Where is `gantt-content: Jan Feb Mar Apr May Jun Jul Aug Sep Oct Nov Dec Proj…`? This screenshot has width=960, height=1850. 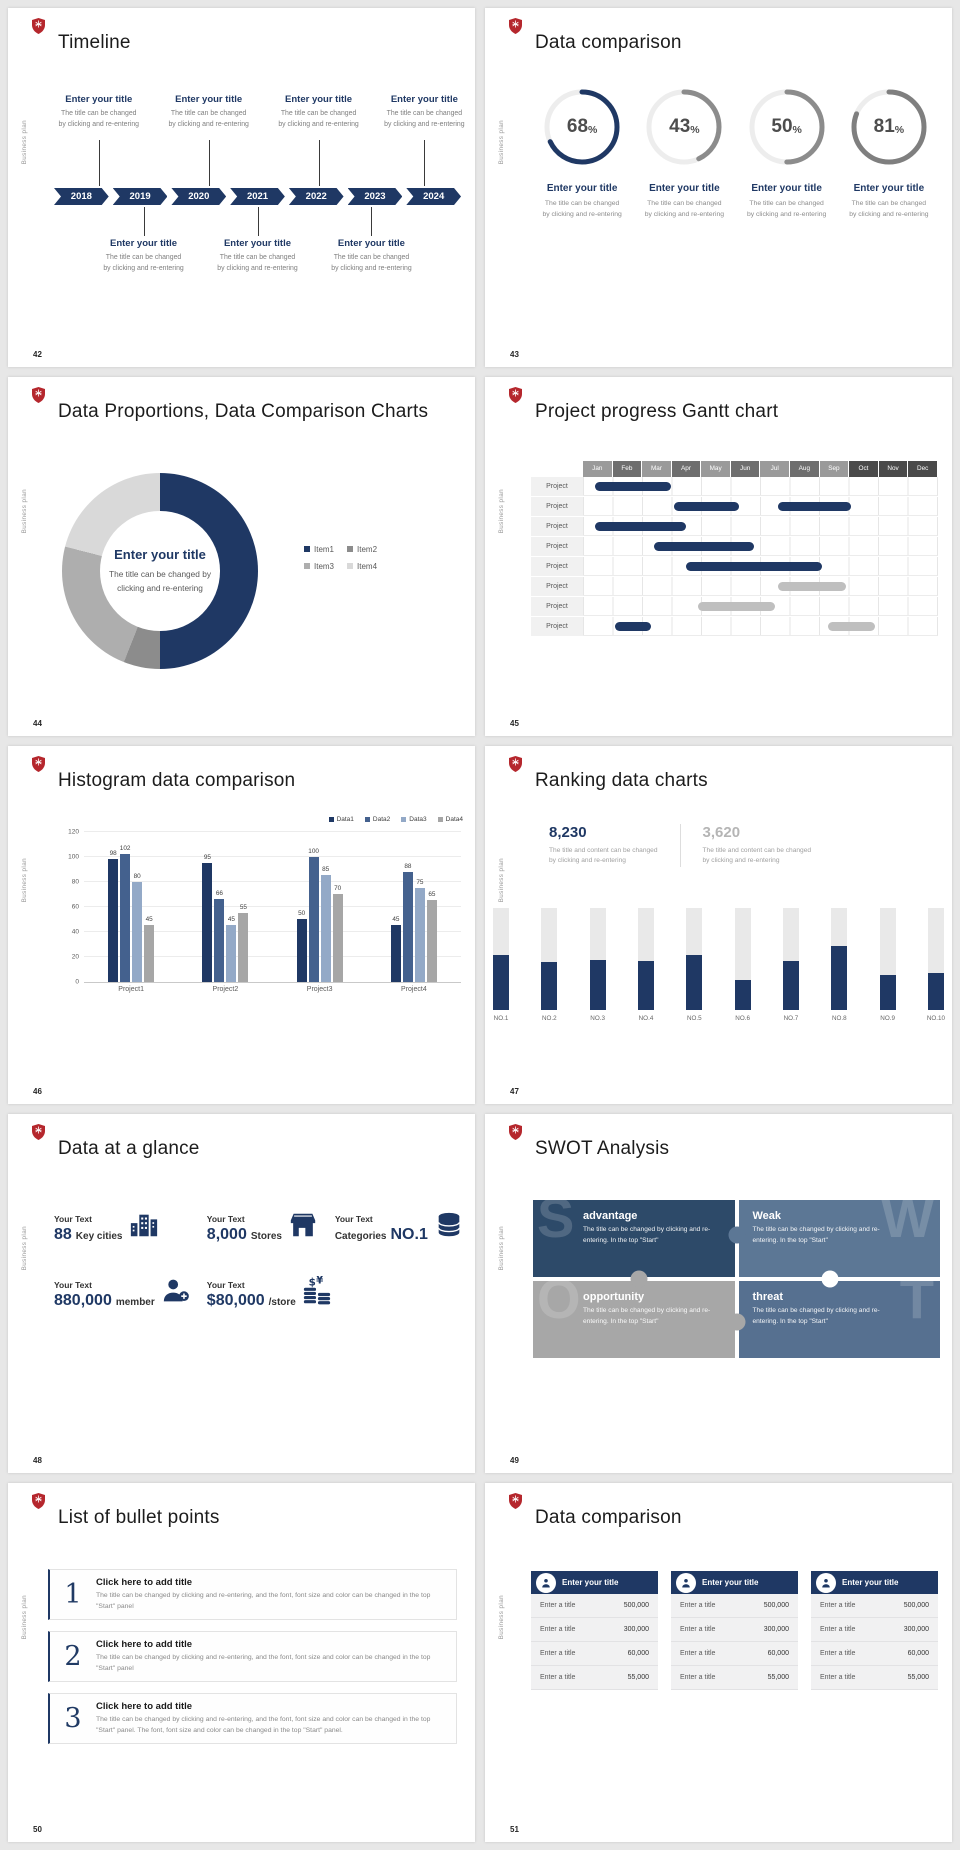 gantt-content: Jan Feb Mar Apr May Jun Jul Aug Sep Oct Nov Dec Proj… is located at coordinates (718, 556).